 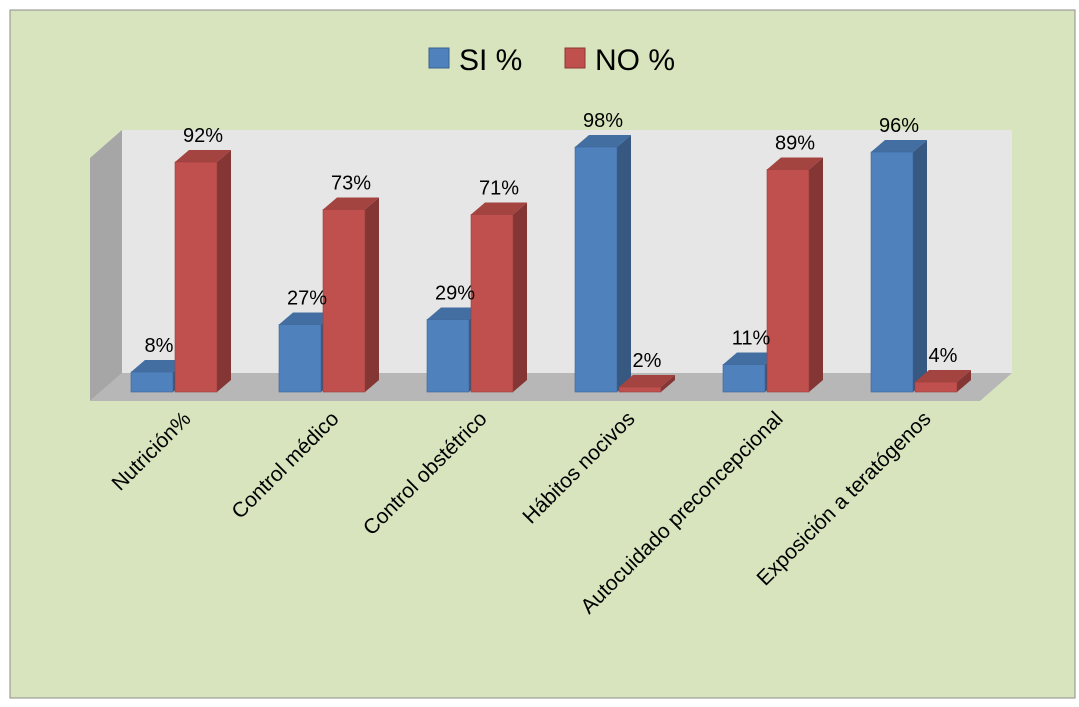 What do you see at coordinates (159, 346) in the screenshot?
I see `value-label-si-0: 8%` at bounding box center [159, 346].